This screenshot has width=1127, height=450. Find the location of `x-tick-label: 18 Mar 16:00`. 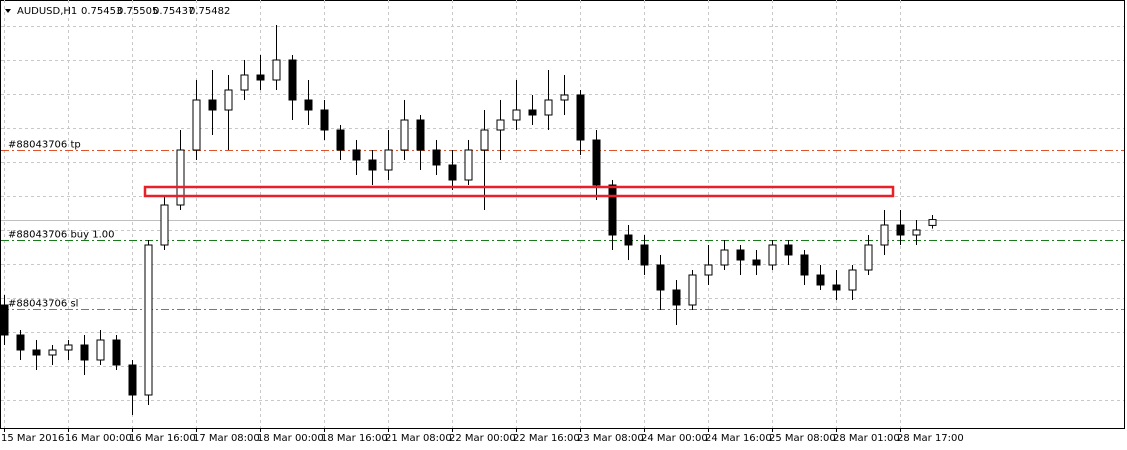

x-tick-label: 18 Mar 16:00 is located at coordinates (354, 438).